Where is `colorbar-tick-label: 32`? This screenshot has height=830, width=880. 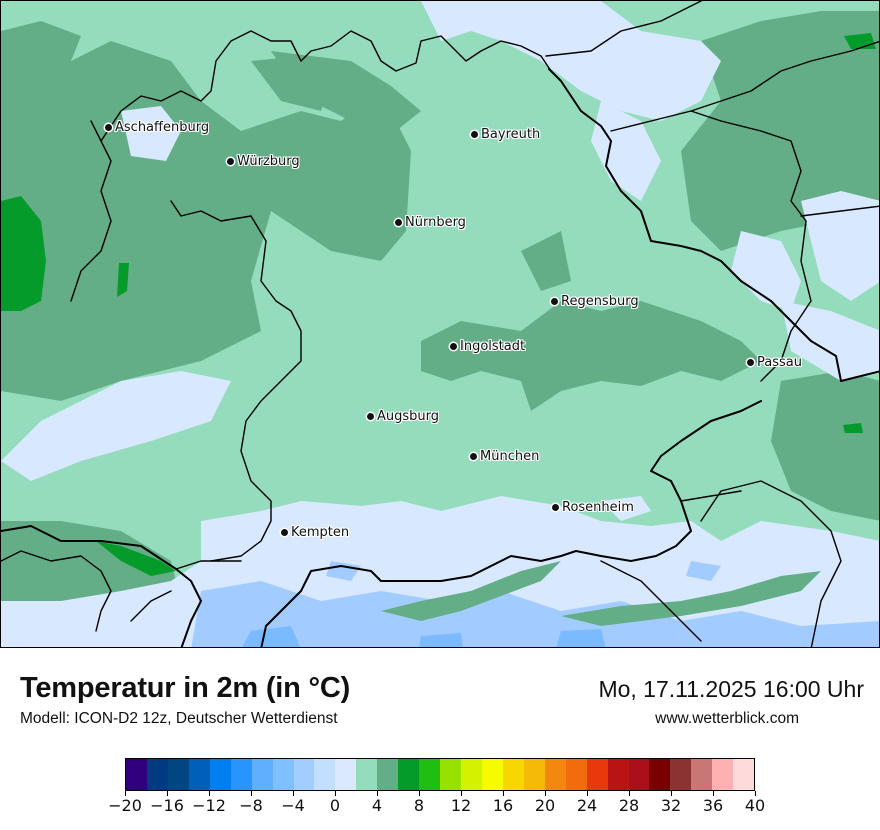
colorbar-tick-label: 32 is located at coordinates (671, 805).